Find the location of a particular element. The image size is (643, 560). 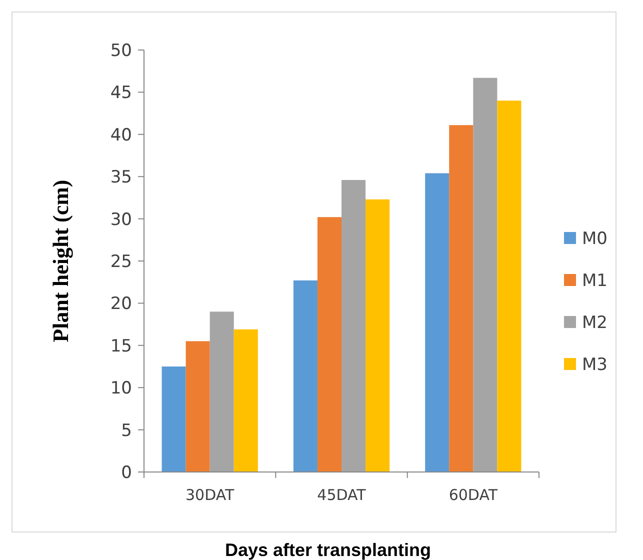

y-tick-label: 45 is located at coordinates (121, 93).